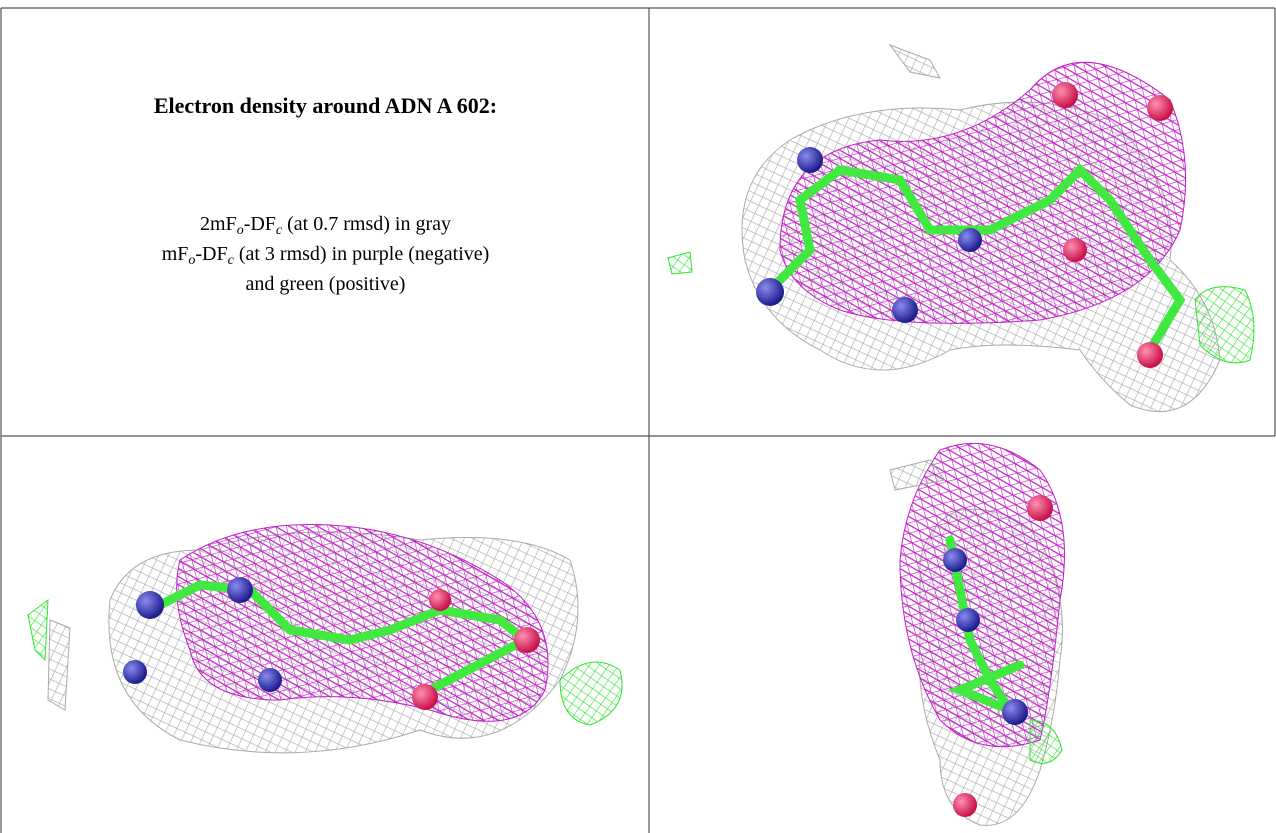  I want to click on figure-title: Electron density around ADN A 602:, so click(325, 105).